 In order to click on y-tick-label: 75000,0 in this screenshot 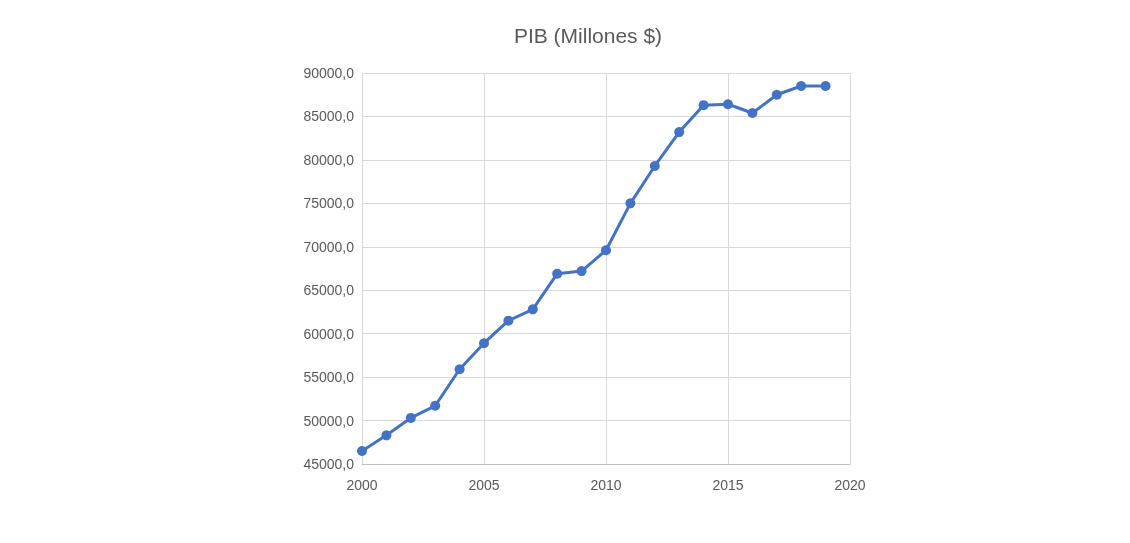, I will do `click(329, 203)`.